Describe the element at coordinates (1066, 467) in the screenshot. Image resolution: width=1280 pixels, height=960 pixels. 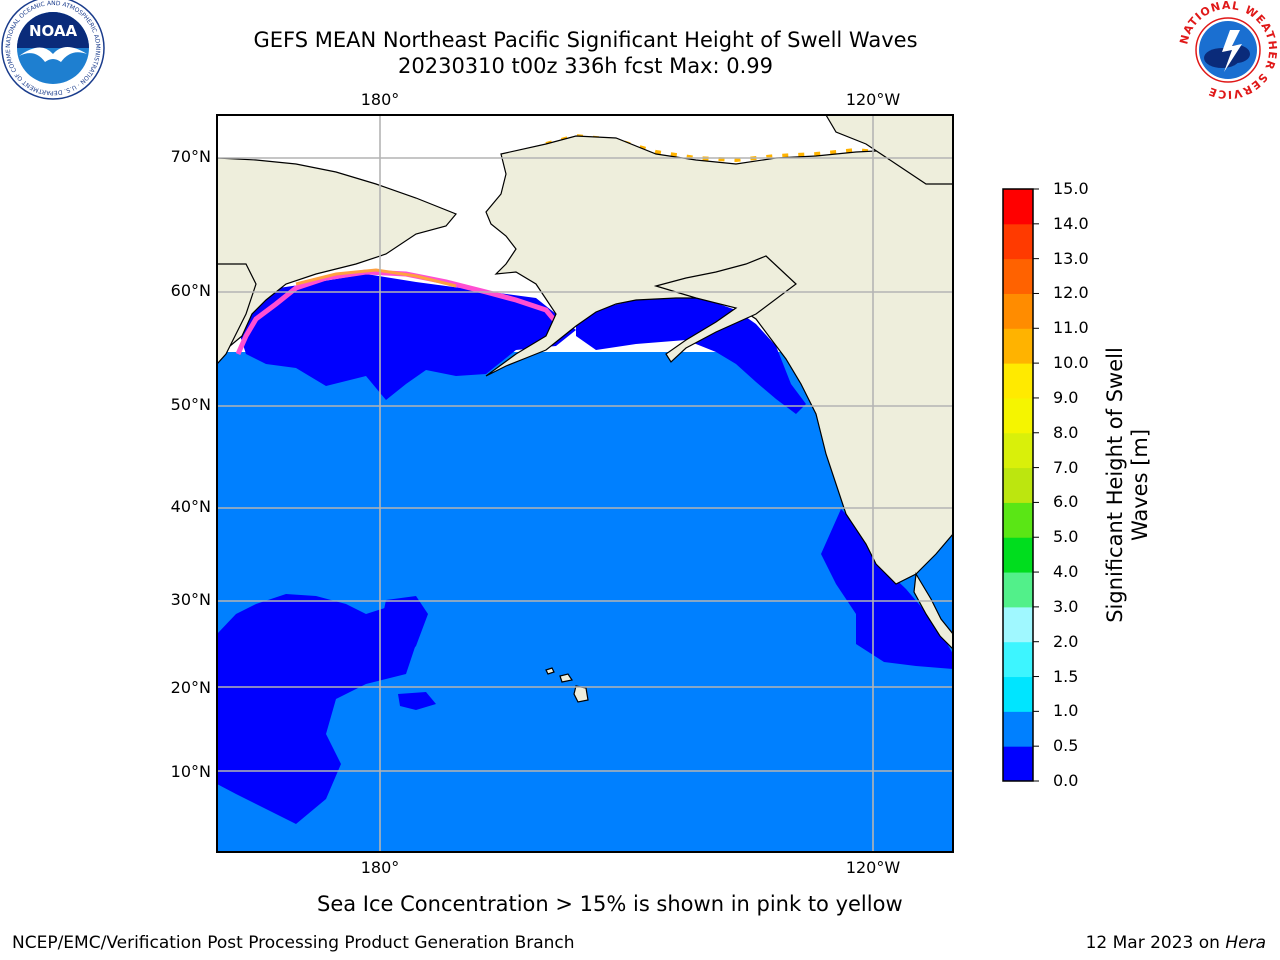
I see `colorbar-tick-label: 7.0` at that location.